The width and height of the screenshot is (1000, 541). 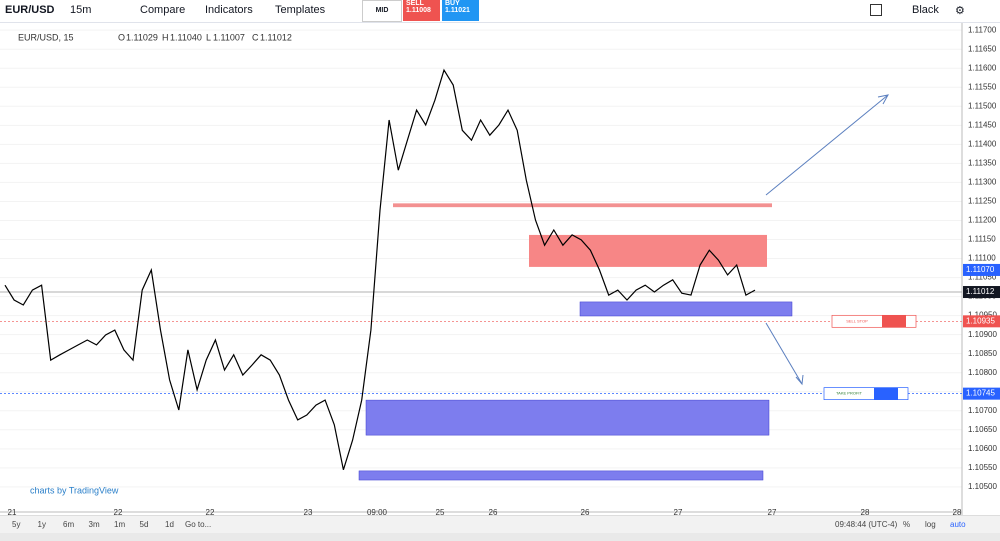 What do you see at coordinates (857, 320) in the screenshot?
I see `order-label: SELL STOP` at bounding box center [857, 320].